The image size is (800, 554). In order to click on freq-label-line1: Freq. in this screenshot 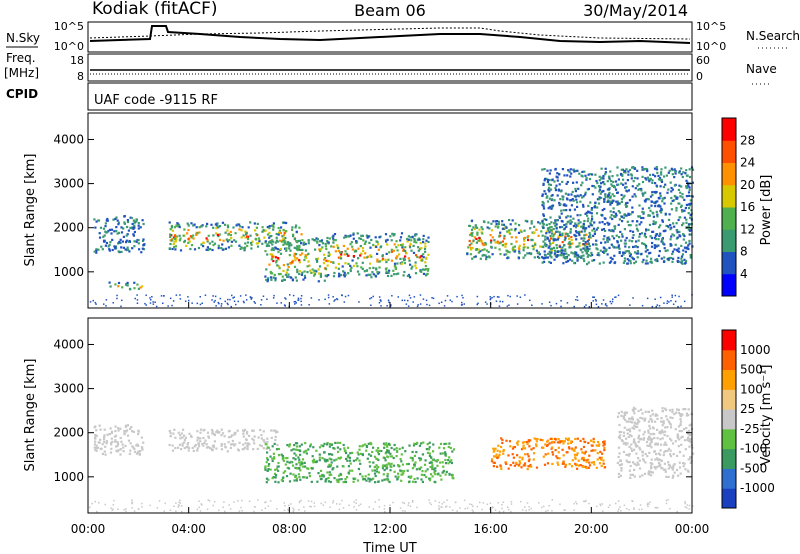, I will do `click(21, 58)`.